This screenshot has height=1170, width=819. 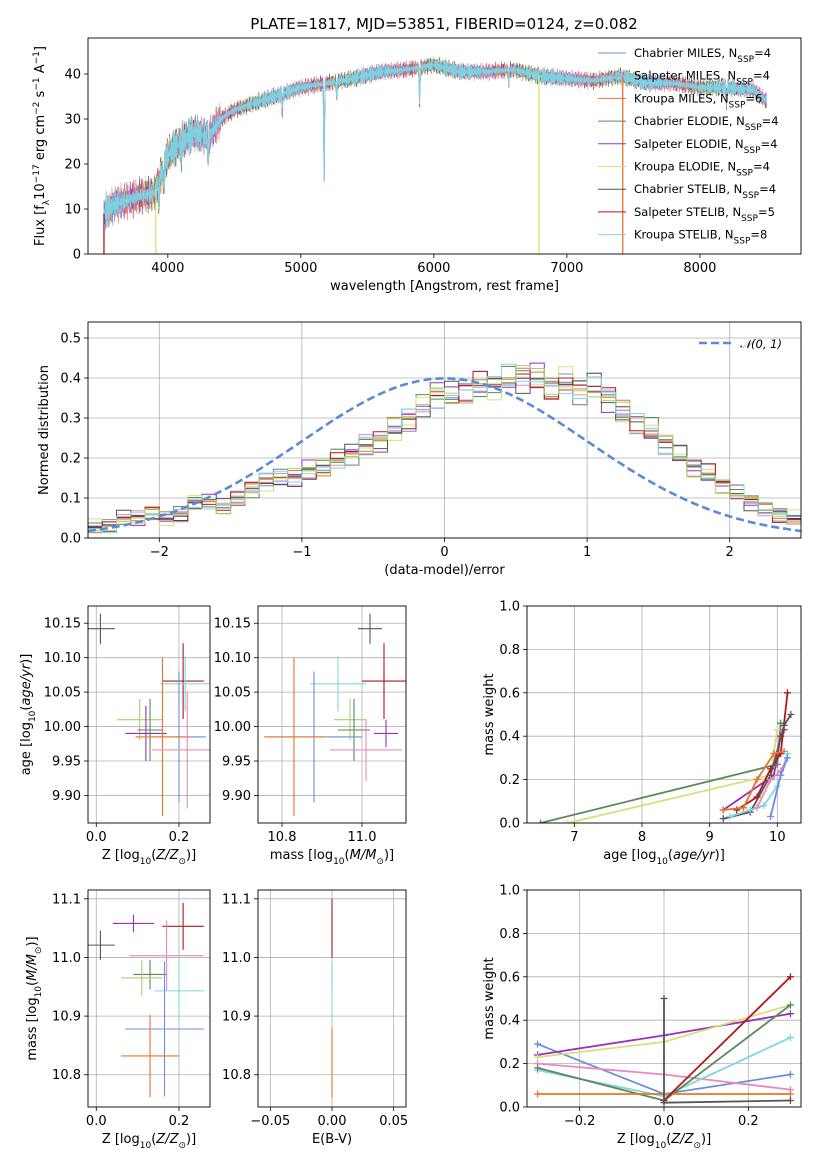 I want to click on y-axis-label: Normed distribution, so click(x=44, y=430).